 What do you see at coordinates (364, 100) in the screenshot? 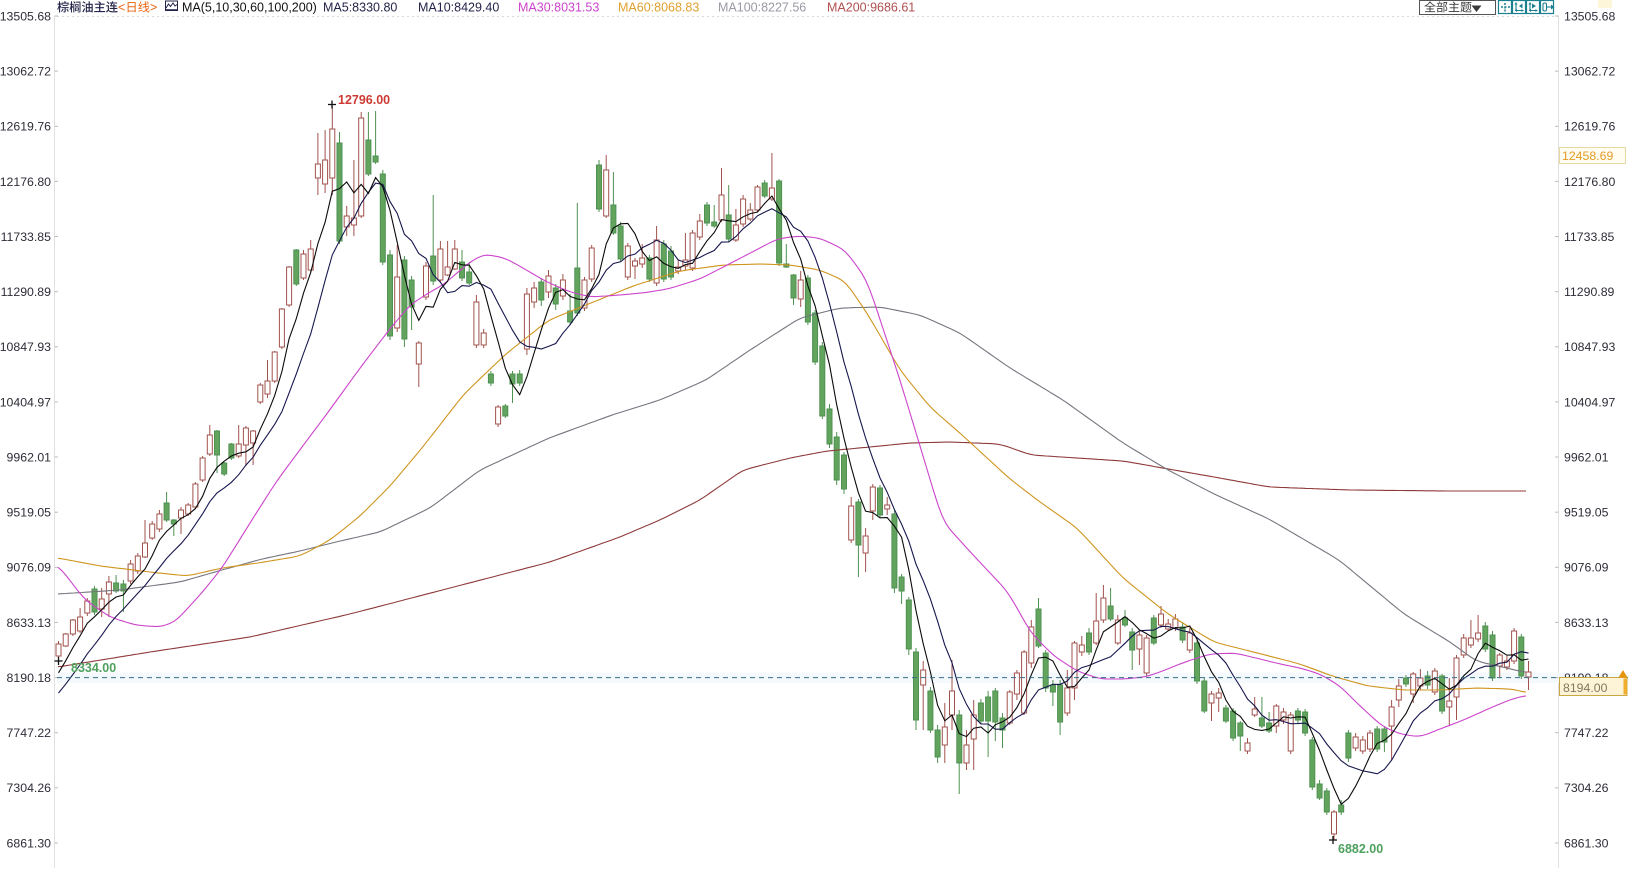
I see `svg-text: 12796.00` at bounding box center [364, 100].